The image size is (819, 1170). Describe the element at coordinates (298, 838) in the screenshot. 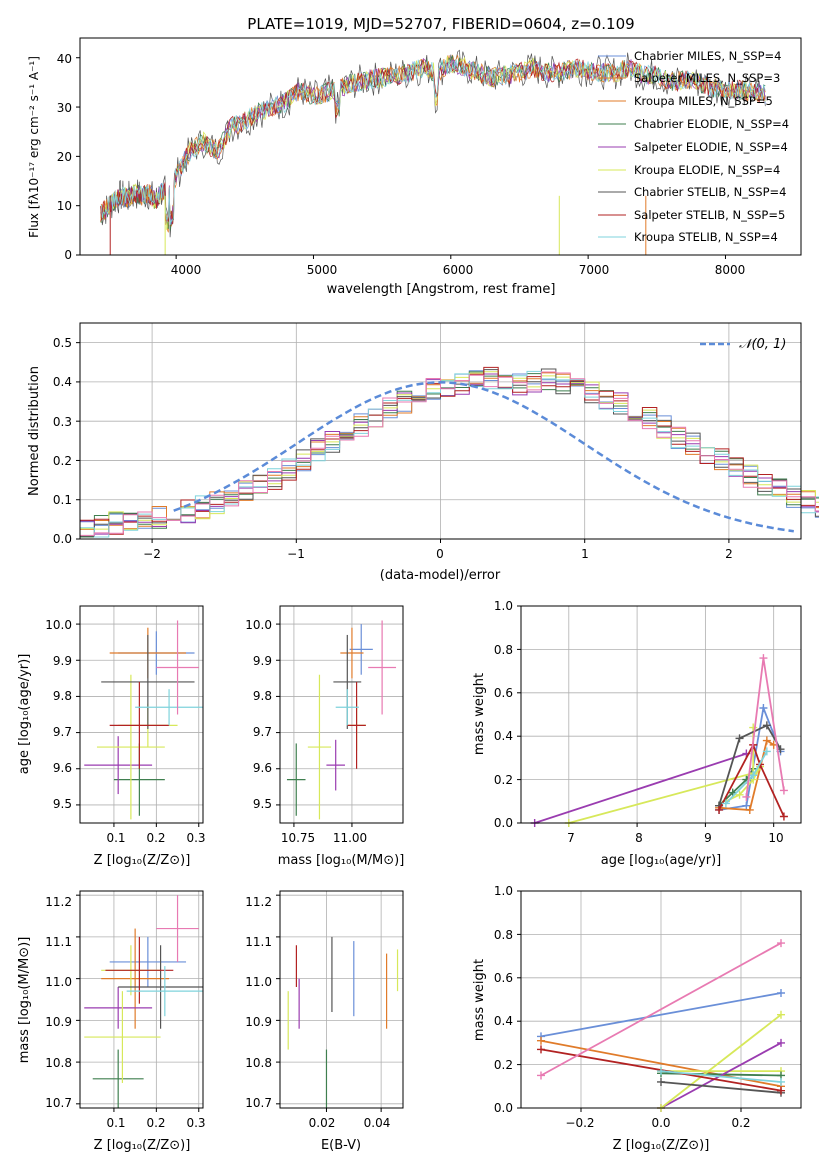

I see `xtick-label: 10.75` at that location.